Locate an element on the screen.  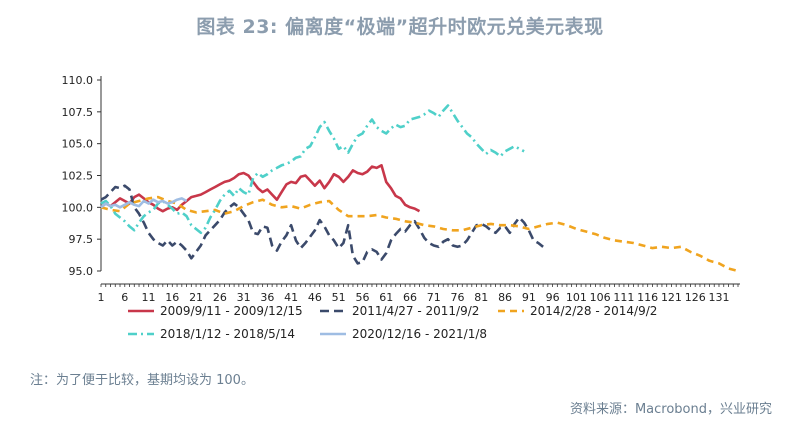
x-tick-label: 51 is located at coordinates (339, 297).